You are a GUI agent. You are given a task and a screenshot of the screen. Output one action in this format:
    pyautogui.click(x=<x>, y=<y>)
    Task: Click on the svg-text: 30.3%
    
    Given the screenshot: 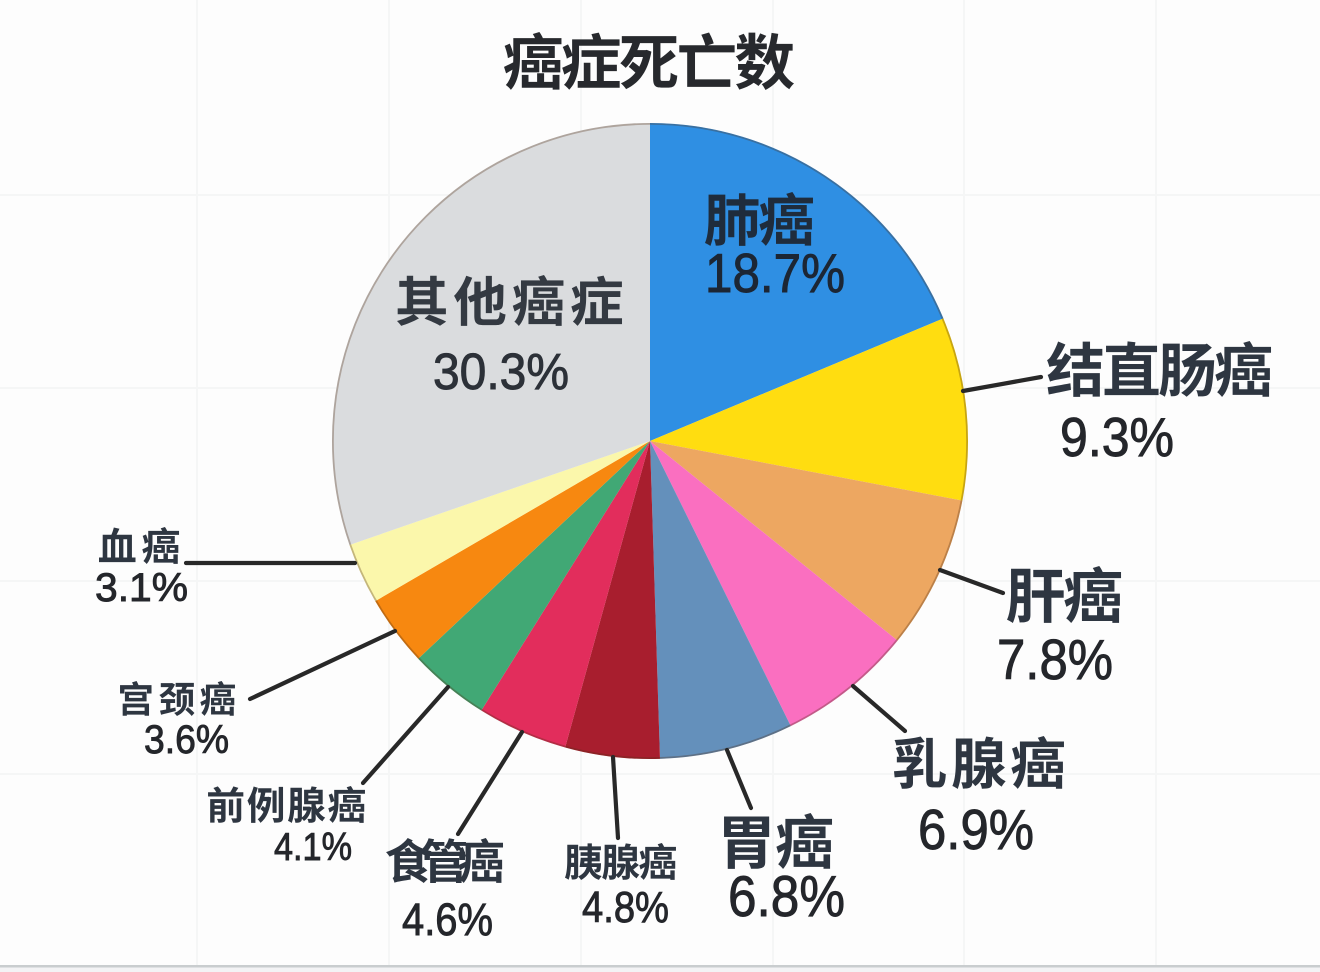 What is the action you would take?
    pyautogui.click(x=501, y=371)
    